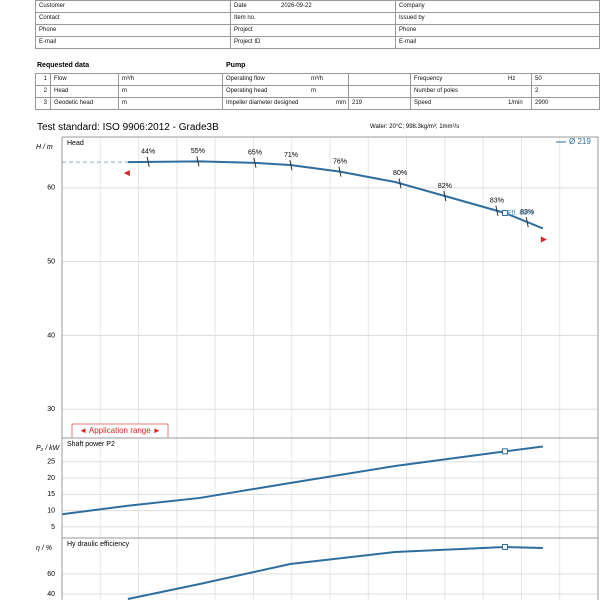 The height and width of the screenshot is (600, 600). I want to click on header-cell: Project ID, so click(313, 42).